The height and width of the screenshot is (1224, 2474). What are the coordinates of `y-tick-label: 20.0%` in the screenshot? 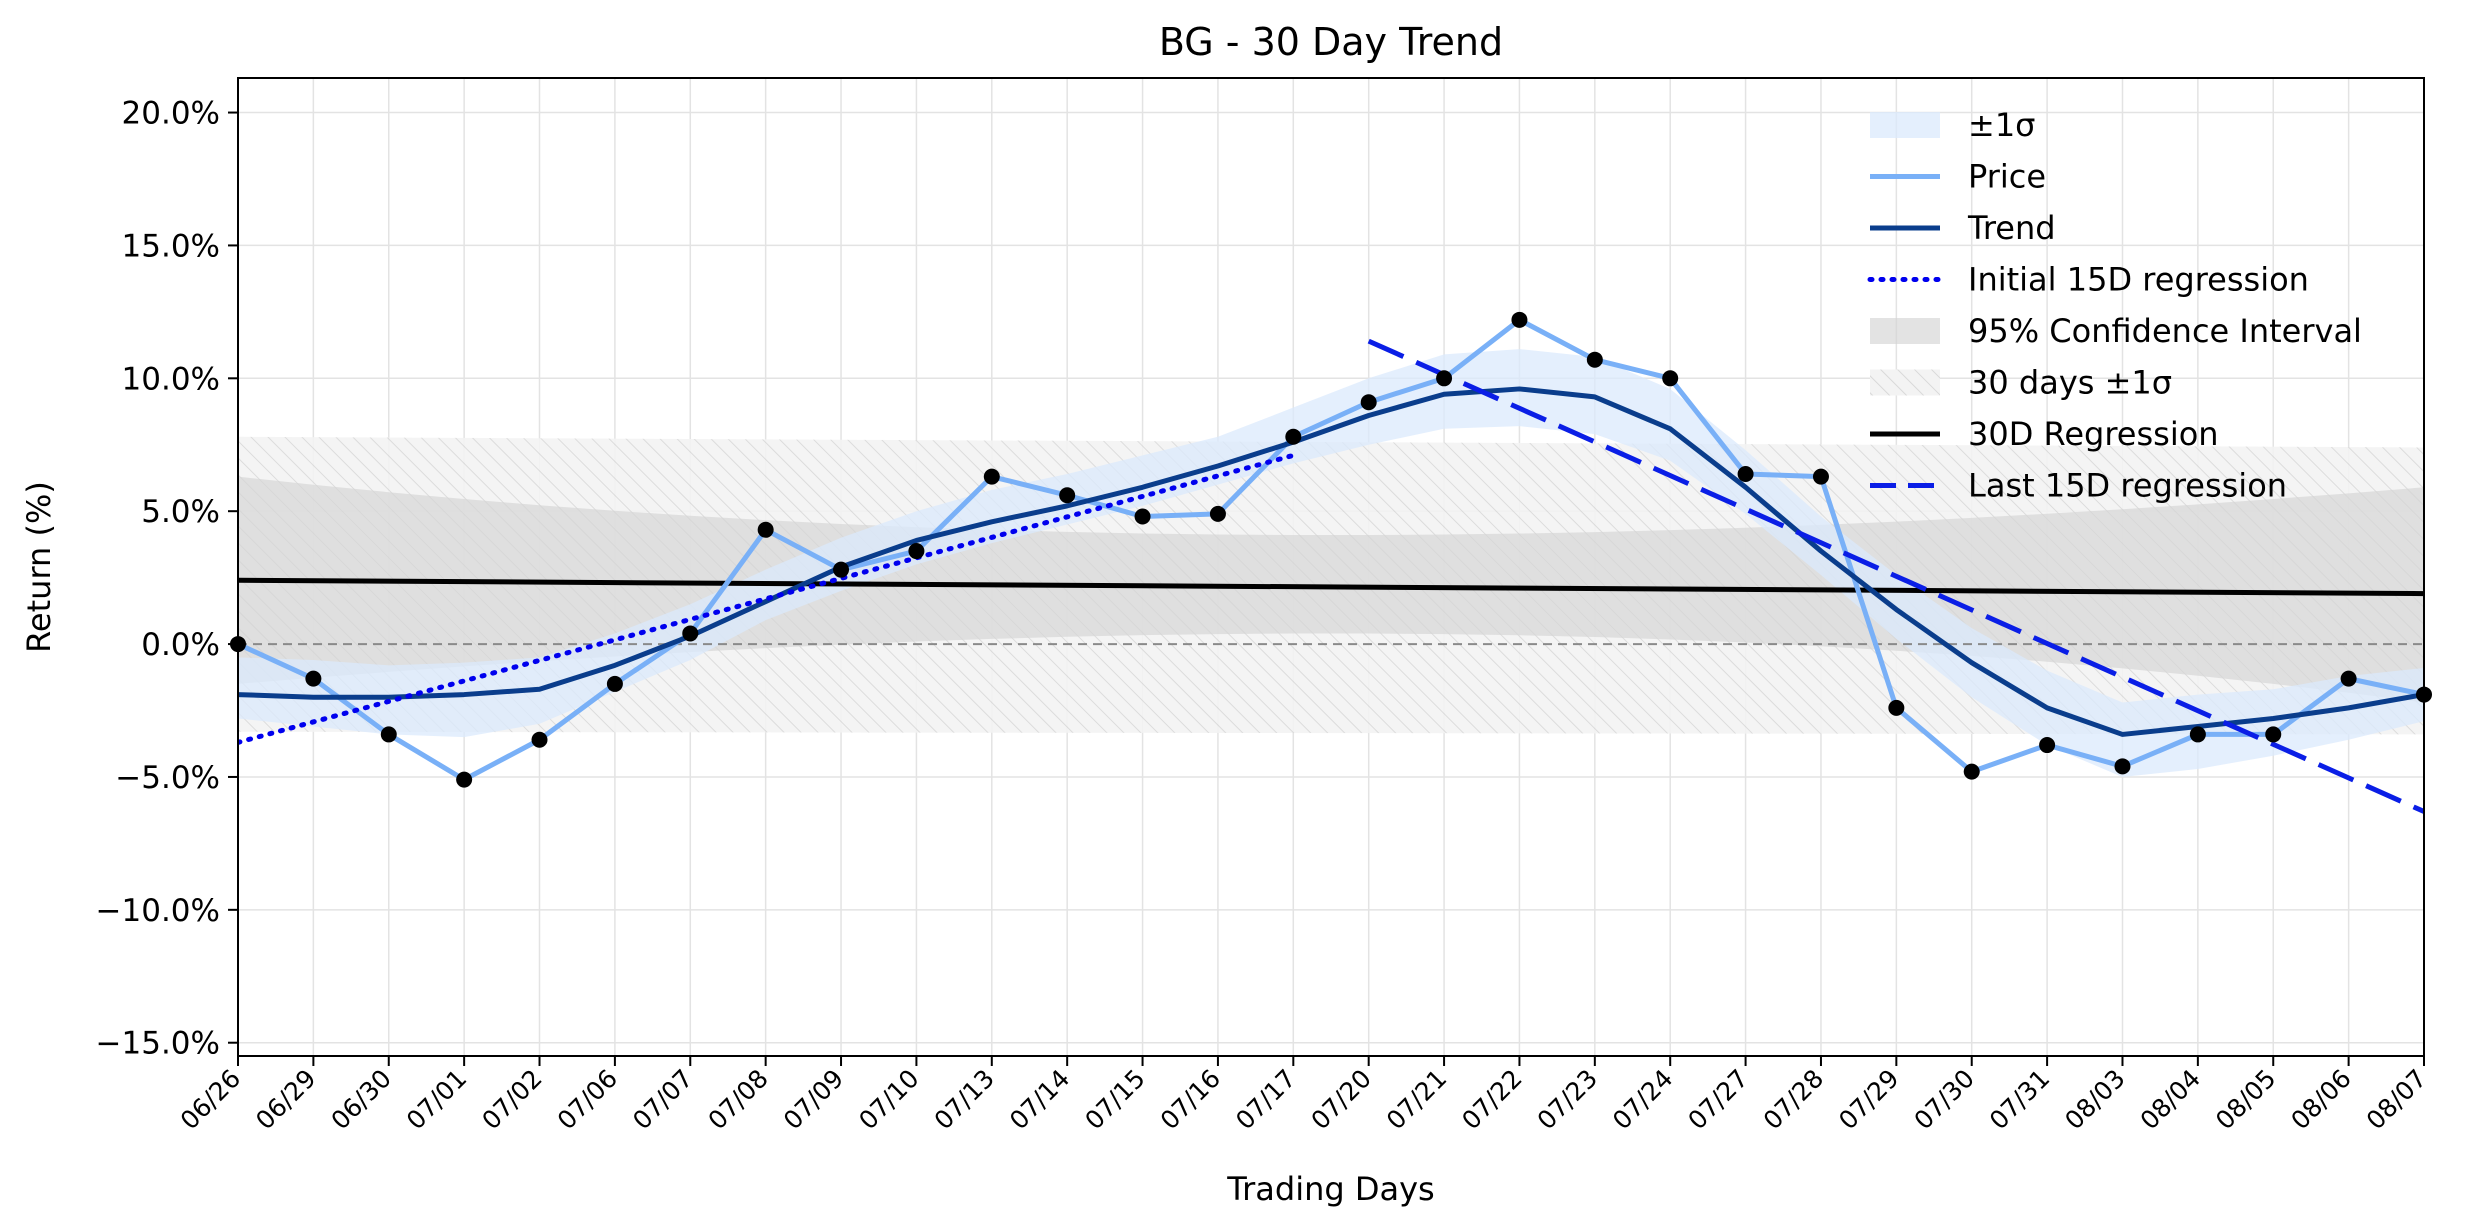 It's located at (171, 114).